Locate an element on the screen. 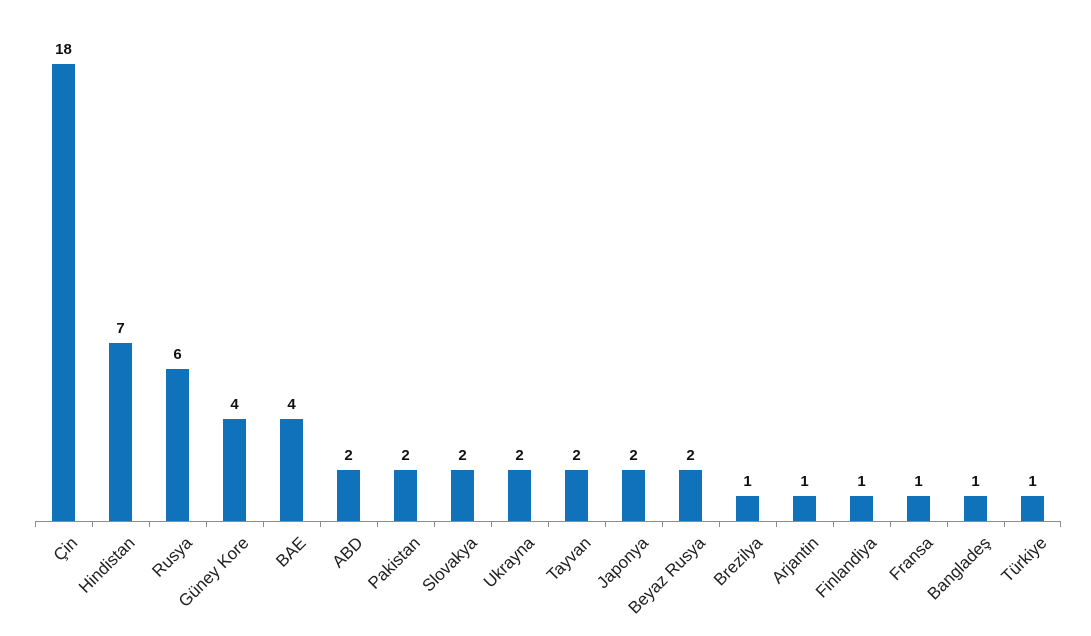  x-axis-label-text: Çin is located at coordinates (66, 549).